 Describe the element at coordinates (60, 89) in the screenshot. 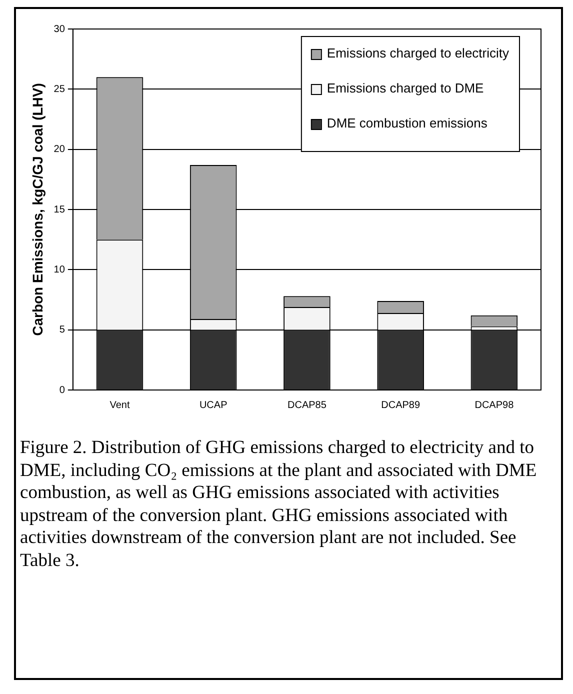

I see `y-tick-label: 25` at that location.